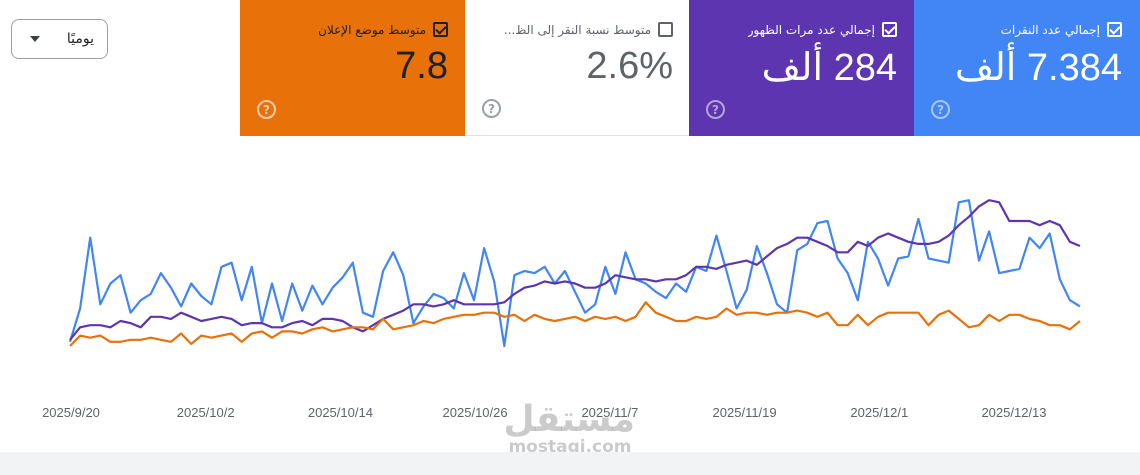  Describe the element at coordinates (440, 29) in the screenshot. I see `checkbox-position` at that location.